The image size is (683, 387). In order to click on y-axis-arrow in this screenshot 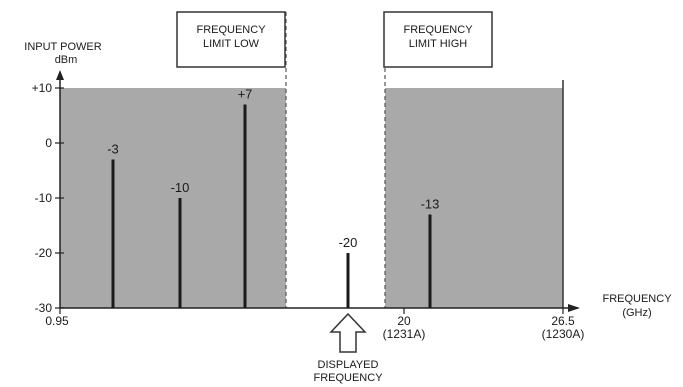, I will do `click(60, 75)`.